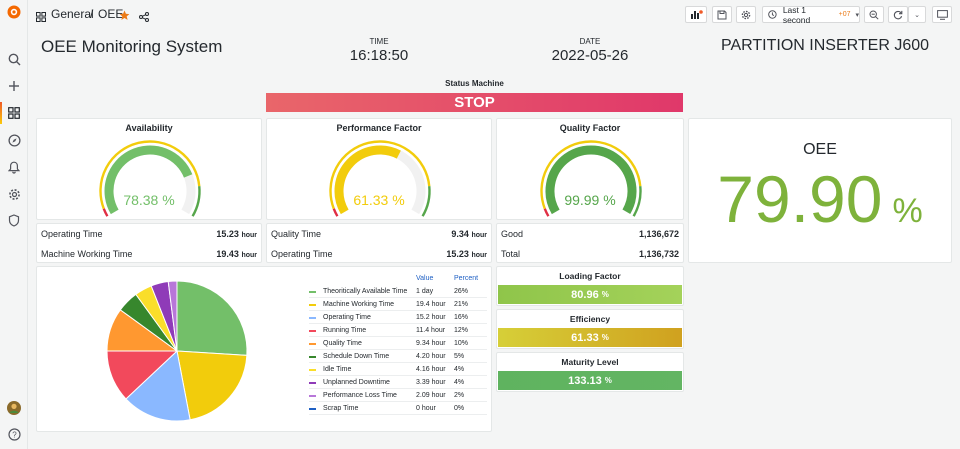 The height and width of the screenshot is (449, 960). What do you see at coordinates (590, 243) in the screenshot?
I see `quality-stats: Good 1,136,672 Total 1,136,732` at bounding box center [590, 243].